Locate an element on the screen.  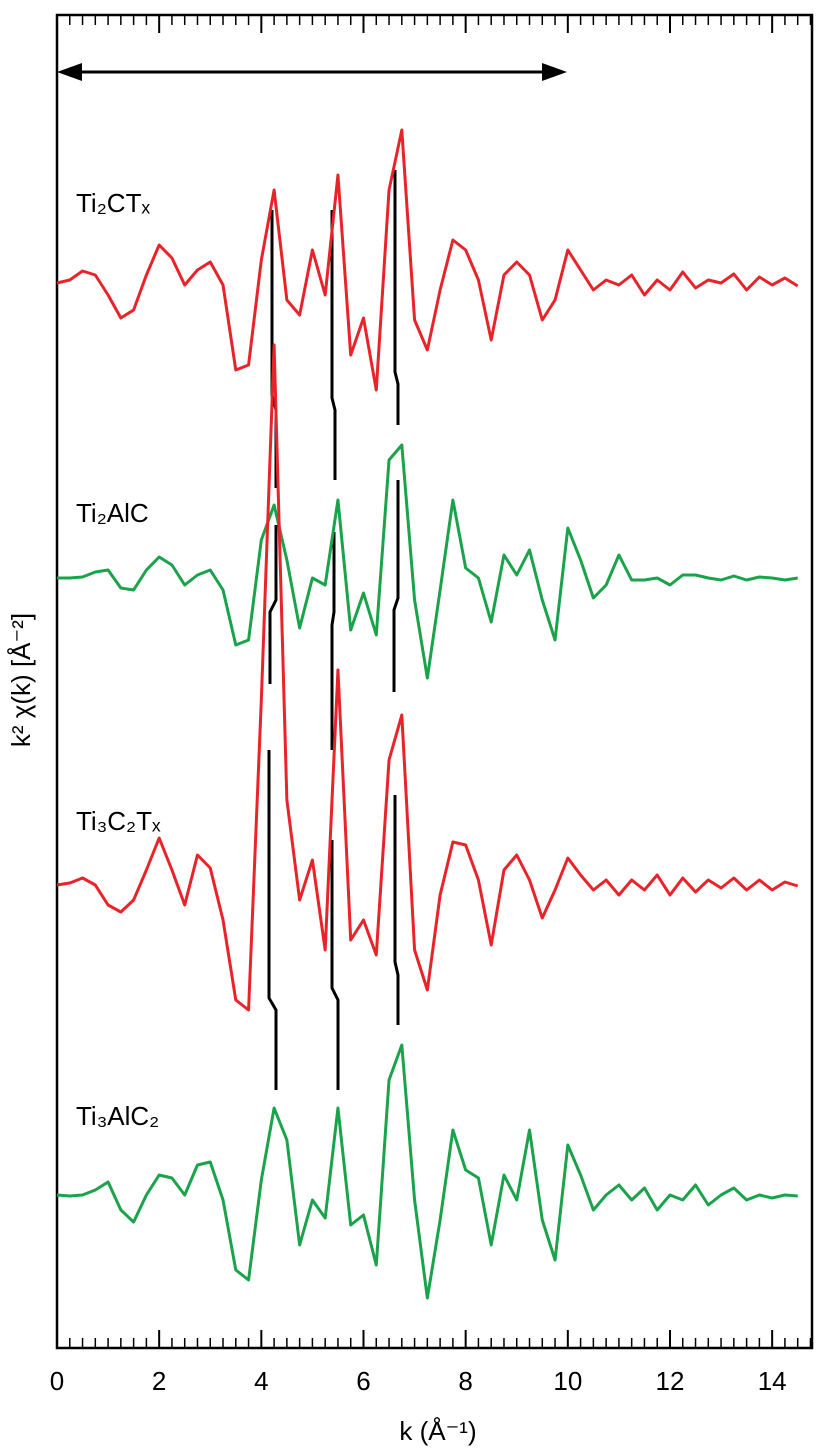
x-tick-label: 0 is located at coordinates (57, 1381).